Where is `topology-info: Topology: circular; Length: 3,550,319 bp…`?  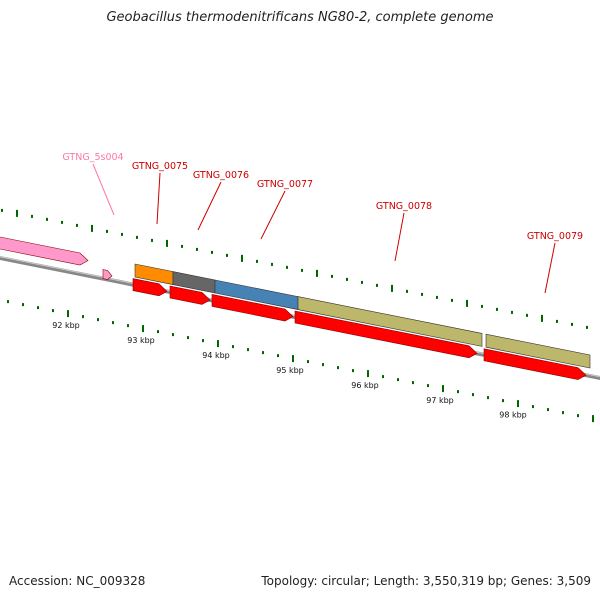
topology-info: Topology: circular; Length: 3,550,319 bp… is located at coordinates (426, 581).